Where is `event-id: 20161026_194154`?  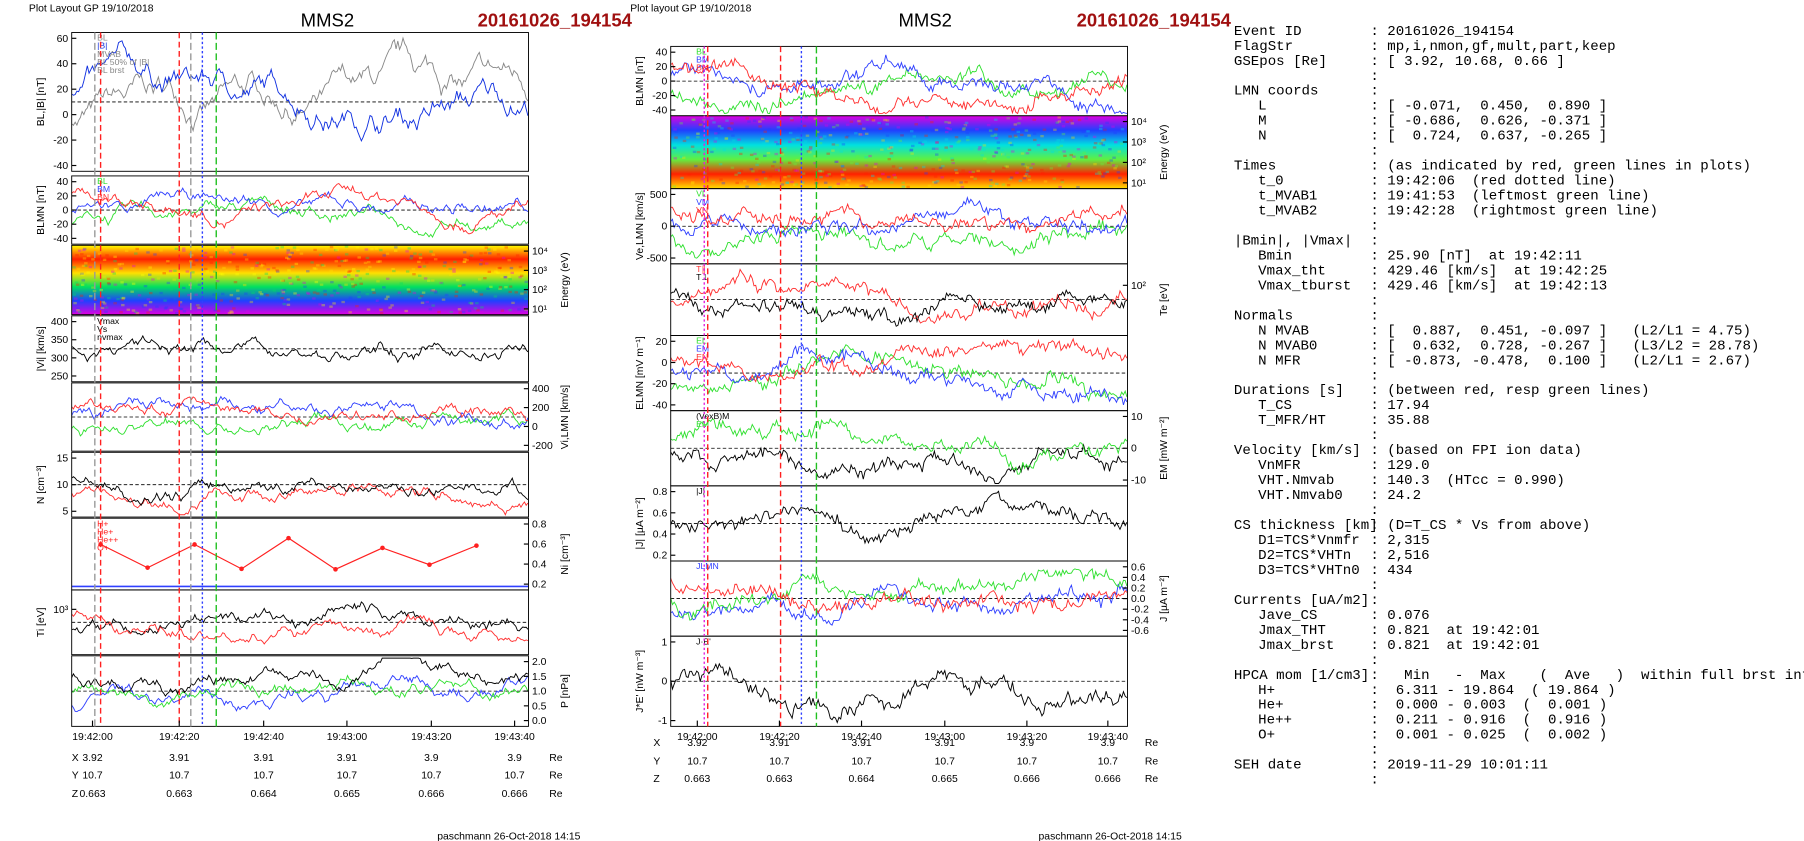
event-id: 20161026_194154 is located at coordinates (555, 20).